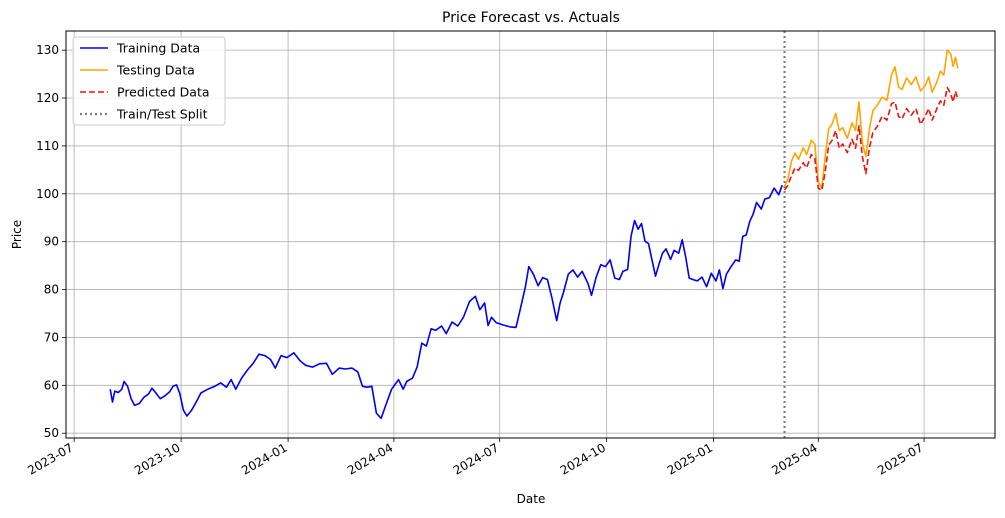 Image resolution: width=1005 pixels, height=518 pixels. Describe the element at coordinates (531, 18) in the screenshot. I see `chart-title: Price Forecast vs. Actuals` at that location.